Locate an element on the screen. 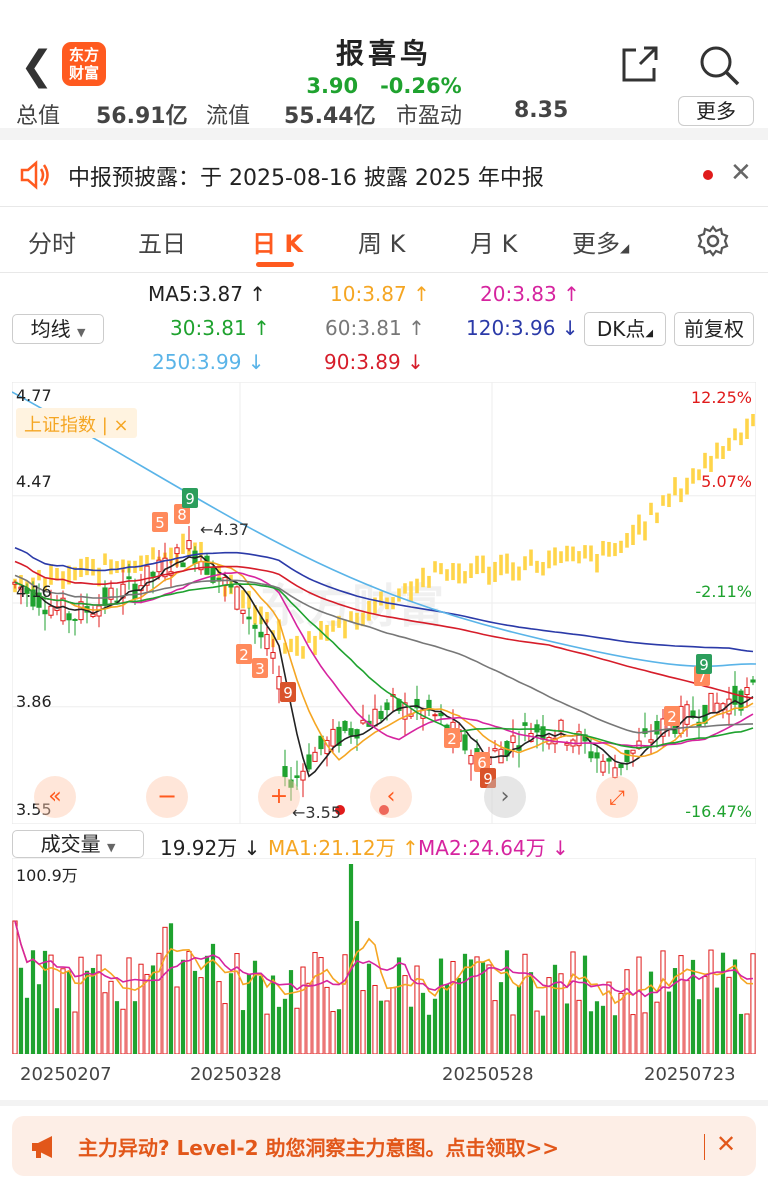 This screenshot has width=768, height=1188. stat-value-total: 56.91亿 is located at coordinates (142, 115).